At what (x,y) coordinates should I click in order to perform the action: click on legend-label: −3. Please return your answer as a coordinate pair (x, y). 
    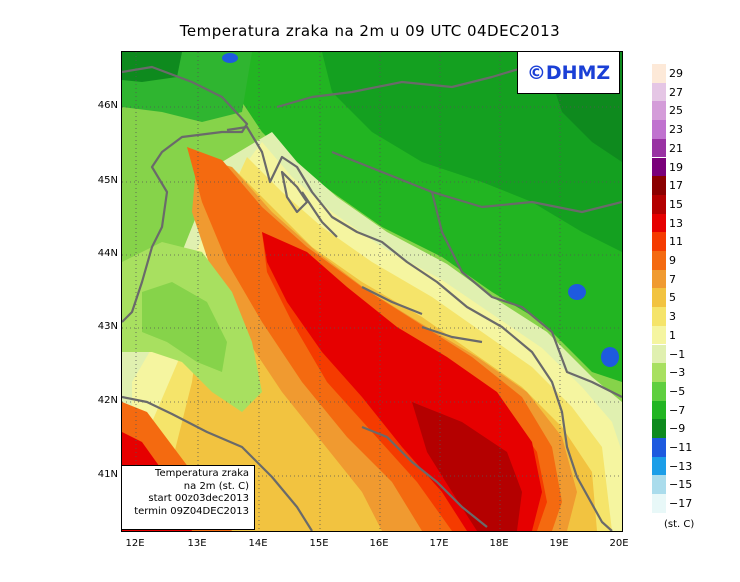
    Looking at the image, I should click on (677, 373).